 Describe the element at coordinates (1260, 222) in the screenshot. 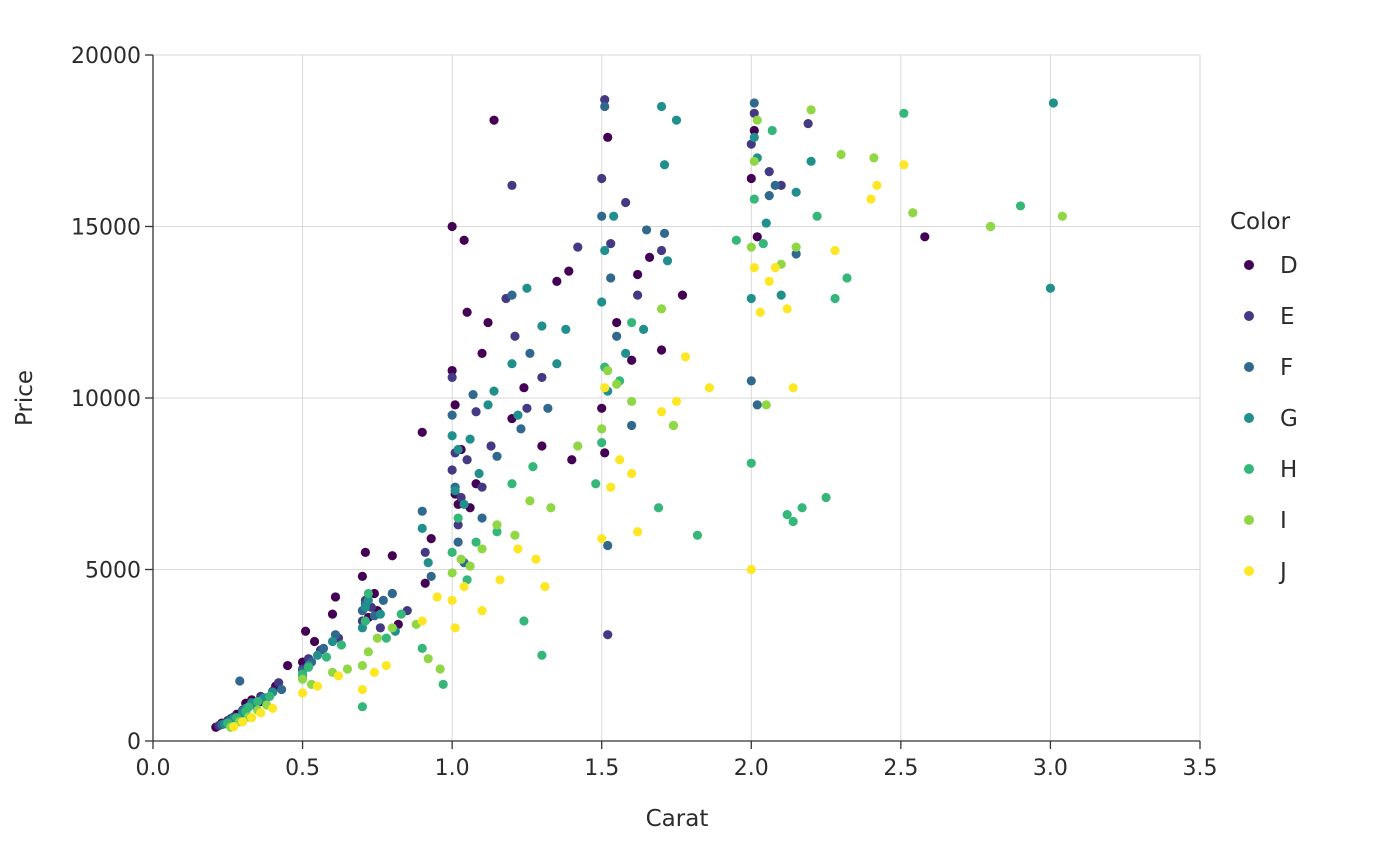

I see `legend-title: Color` at that location.